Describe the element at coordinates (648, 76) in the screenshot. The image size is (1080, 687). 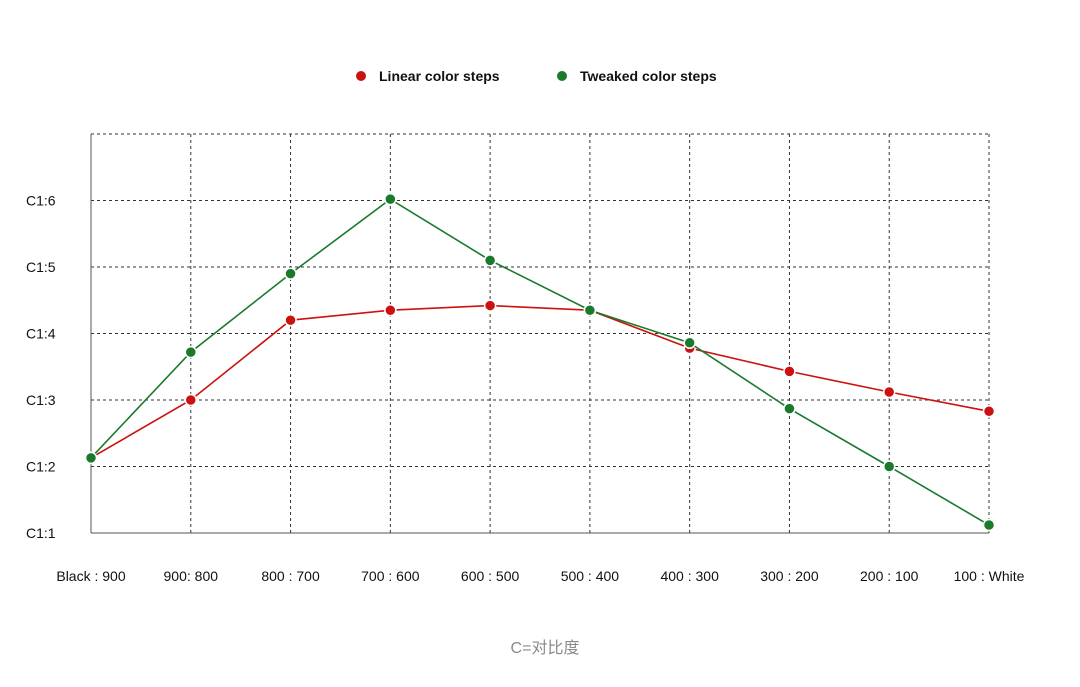
I see `legend-label: Tweaked color steps` at that location.